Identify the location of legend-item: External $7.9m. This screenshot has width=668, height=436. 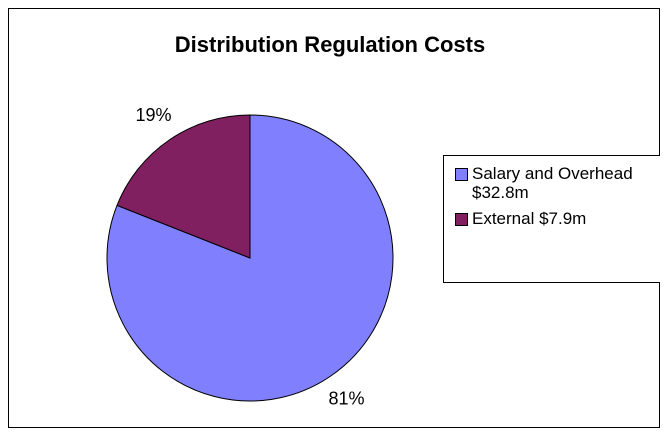
(557, 218).